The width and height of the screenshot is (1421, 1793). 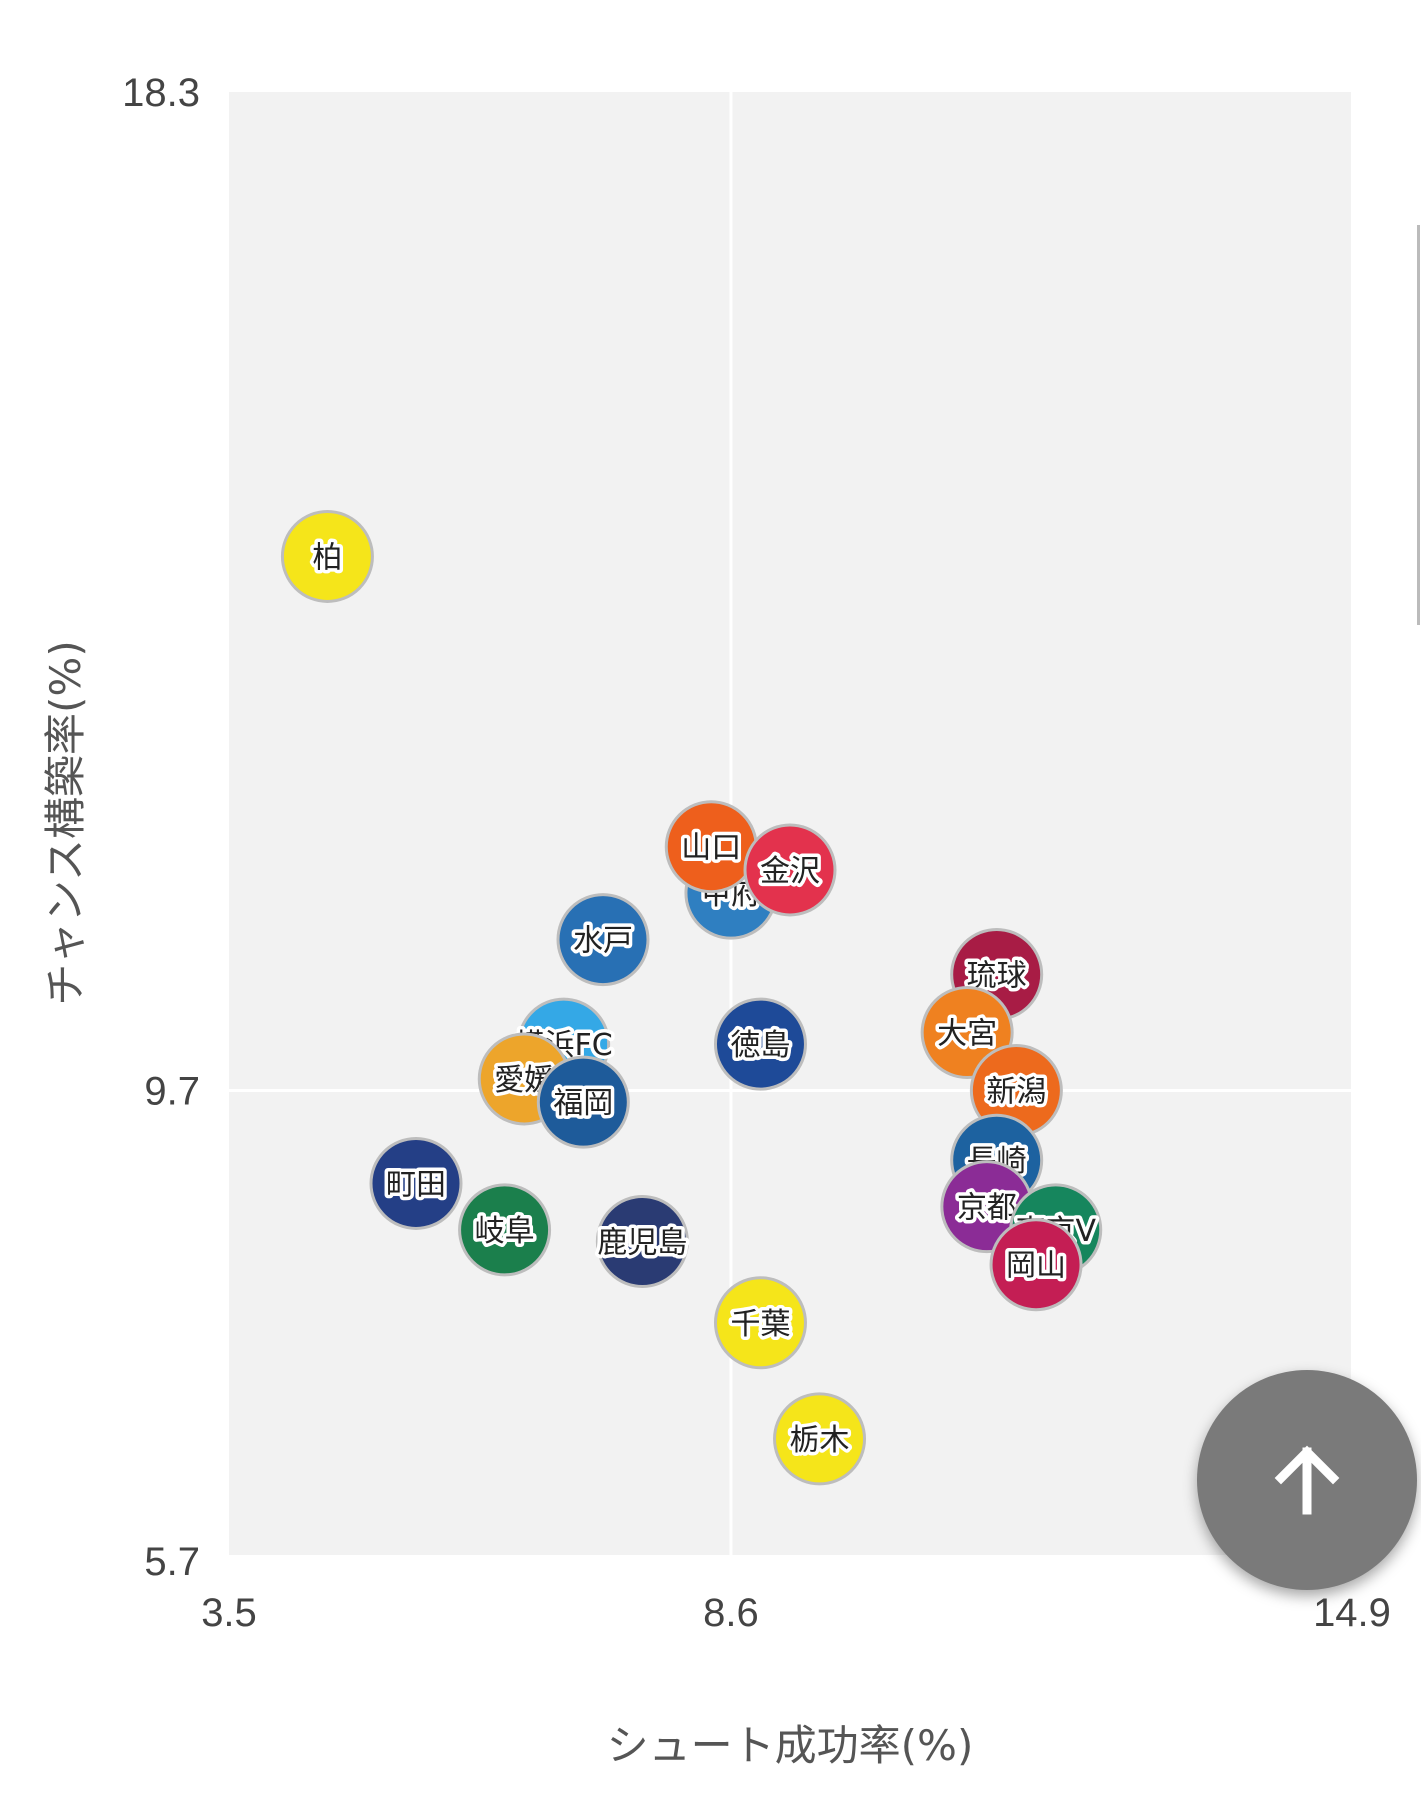 I want to click on data-point: 新潟, so click(x=1016, y=1091).